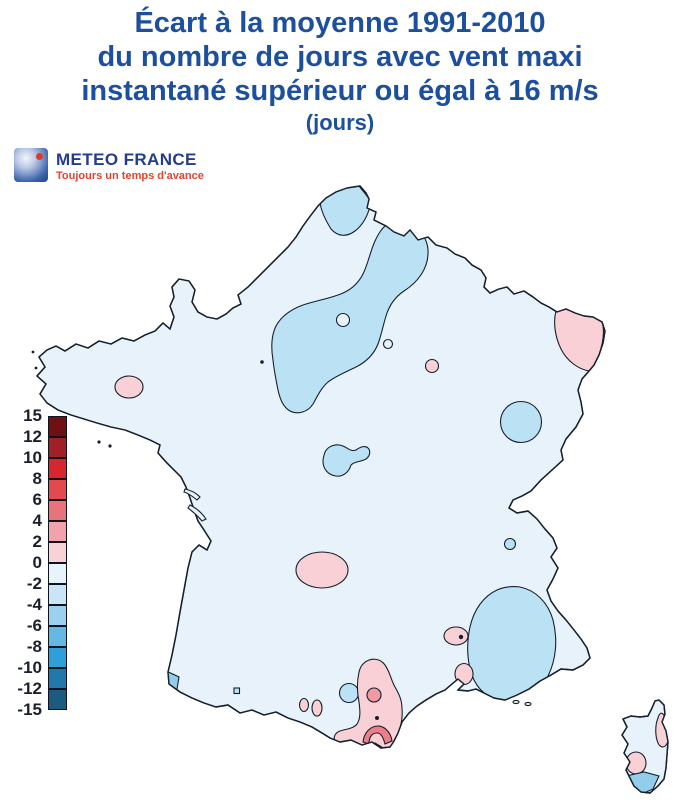 This screenshot has height=810, width=680. Describe the element at coordinates (461, 637) in the screenshot. I see `station-dot-avignon` at that location.